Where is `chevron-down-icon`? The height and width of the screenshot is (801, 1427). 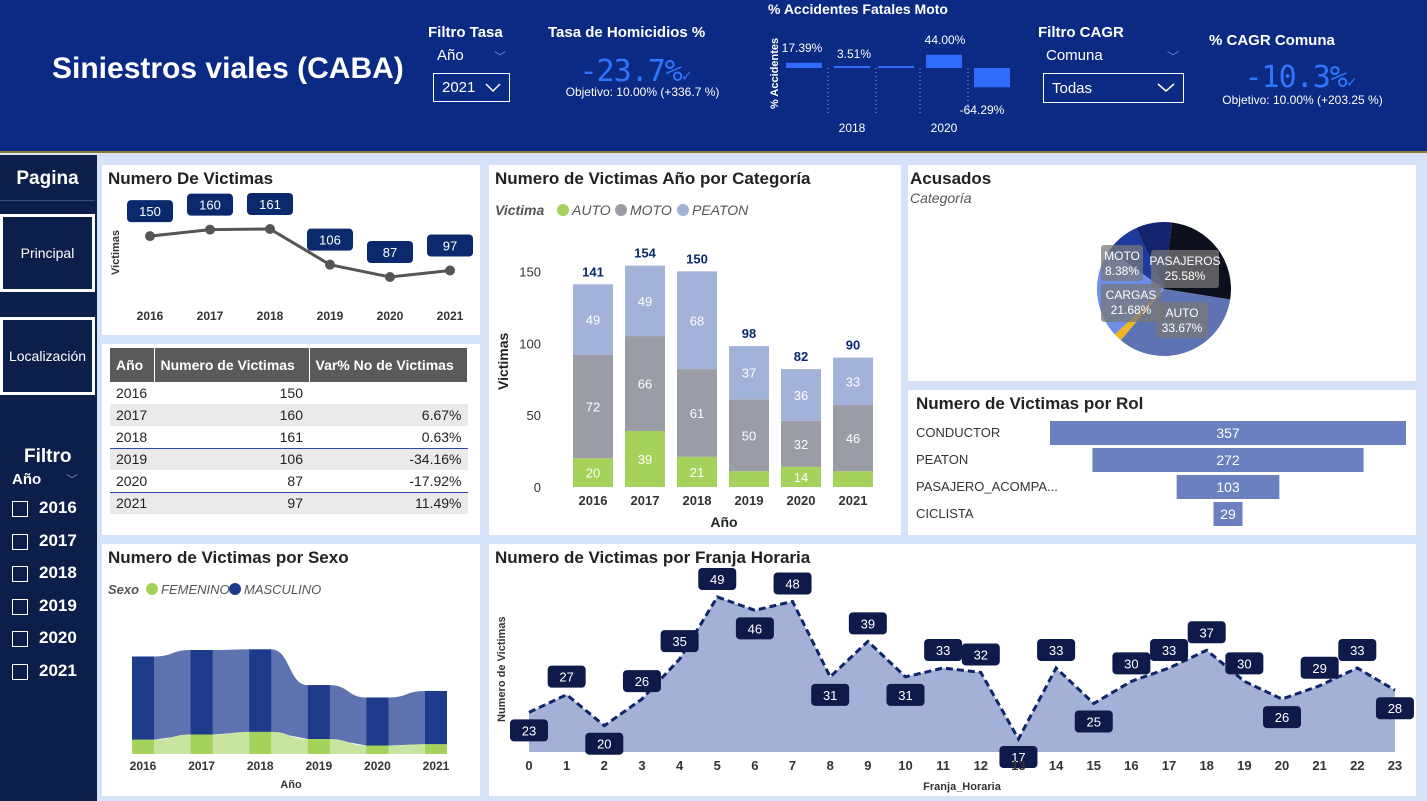
chevron-down-icon is located at coordinates (493, 87).